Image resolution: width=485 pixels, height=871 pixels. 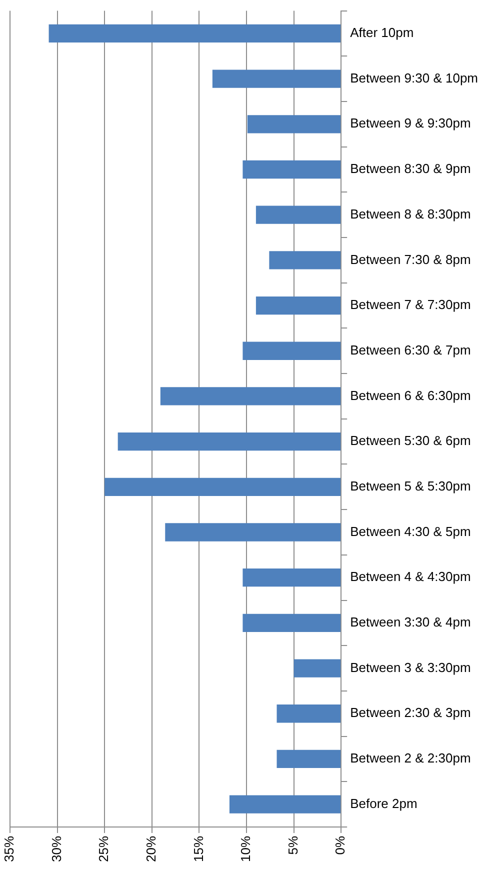 What do you see at coordinates (410, 576) in the screenshot?
I see `y-tick-label: Between 4 & 4:30pm` at bounding box center [410, 576].